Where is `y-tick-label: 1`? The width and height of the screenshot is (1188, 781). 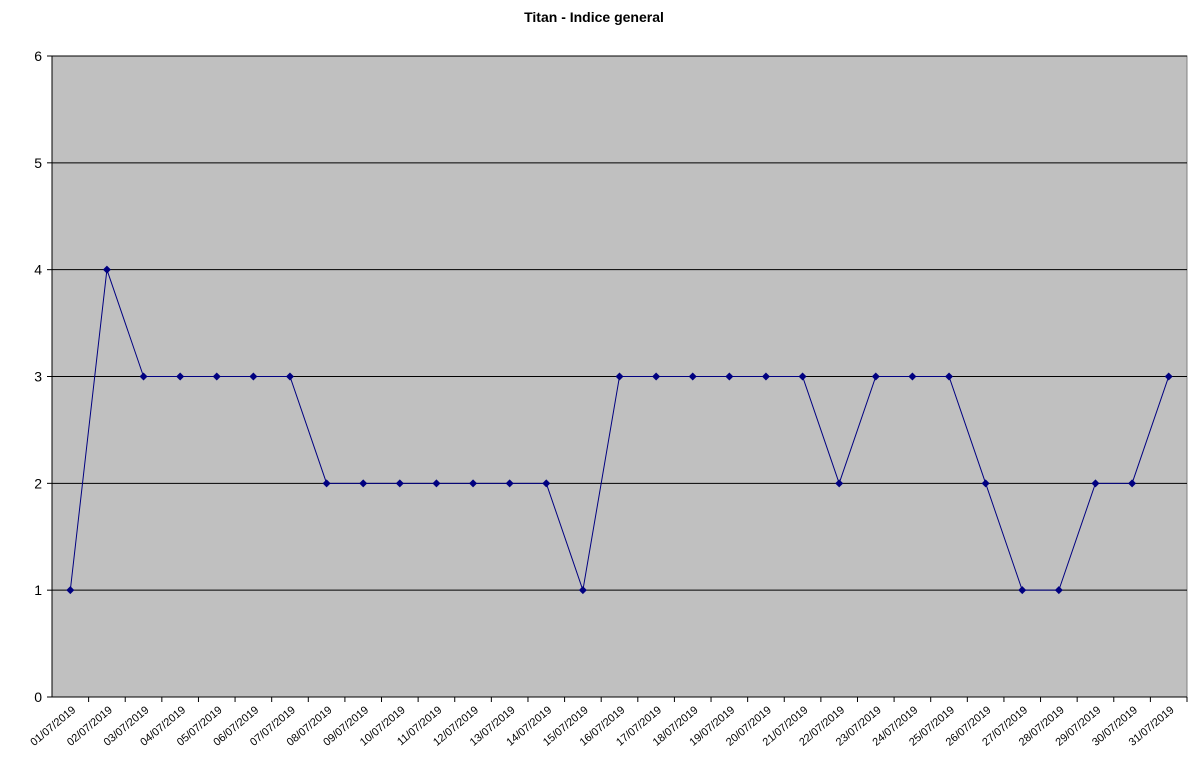
y-tick-label: 1 is located at coordinates (38, 590).